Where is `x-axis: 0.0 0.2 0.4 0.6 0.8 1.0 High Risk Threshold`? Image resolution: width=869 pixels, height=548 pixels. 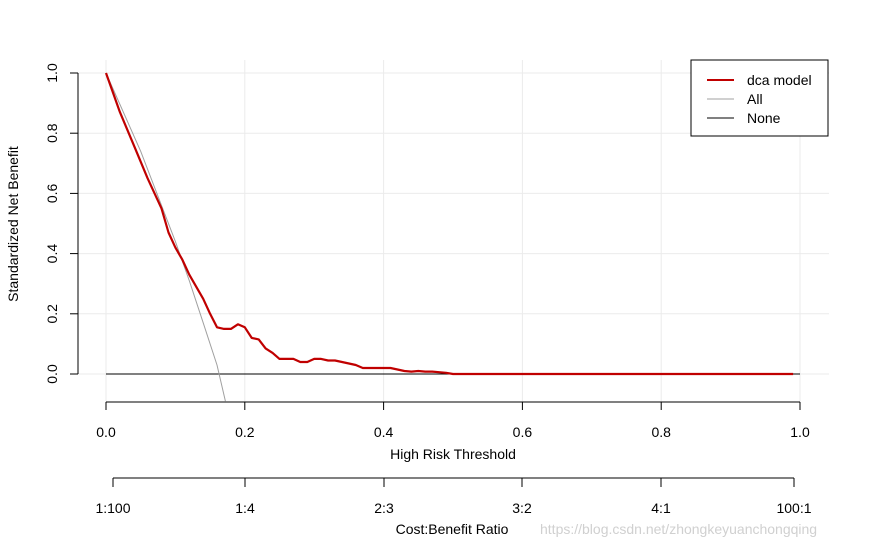 x-axis: 0.0 0.2 0.4 0.6 0.8 1.0 High Risk Threshold is located at coordinates (453, 431).